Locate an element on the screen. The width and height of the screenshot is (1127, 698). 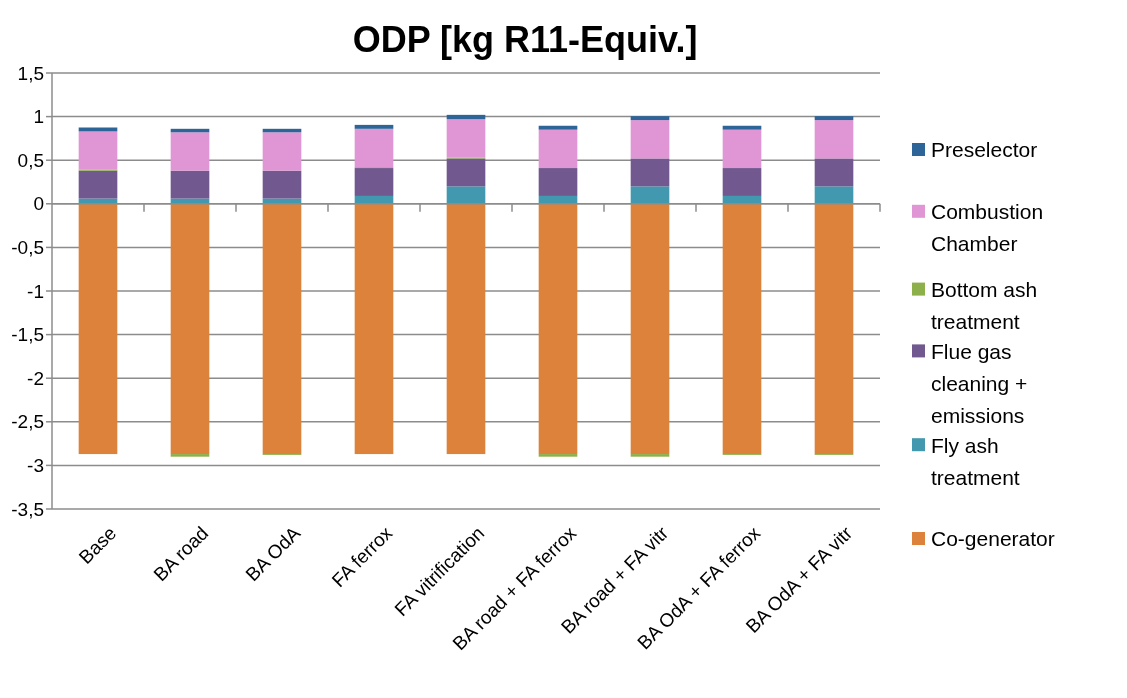
y-tick-label: -2 is located at coordinates (35, 378).